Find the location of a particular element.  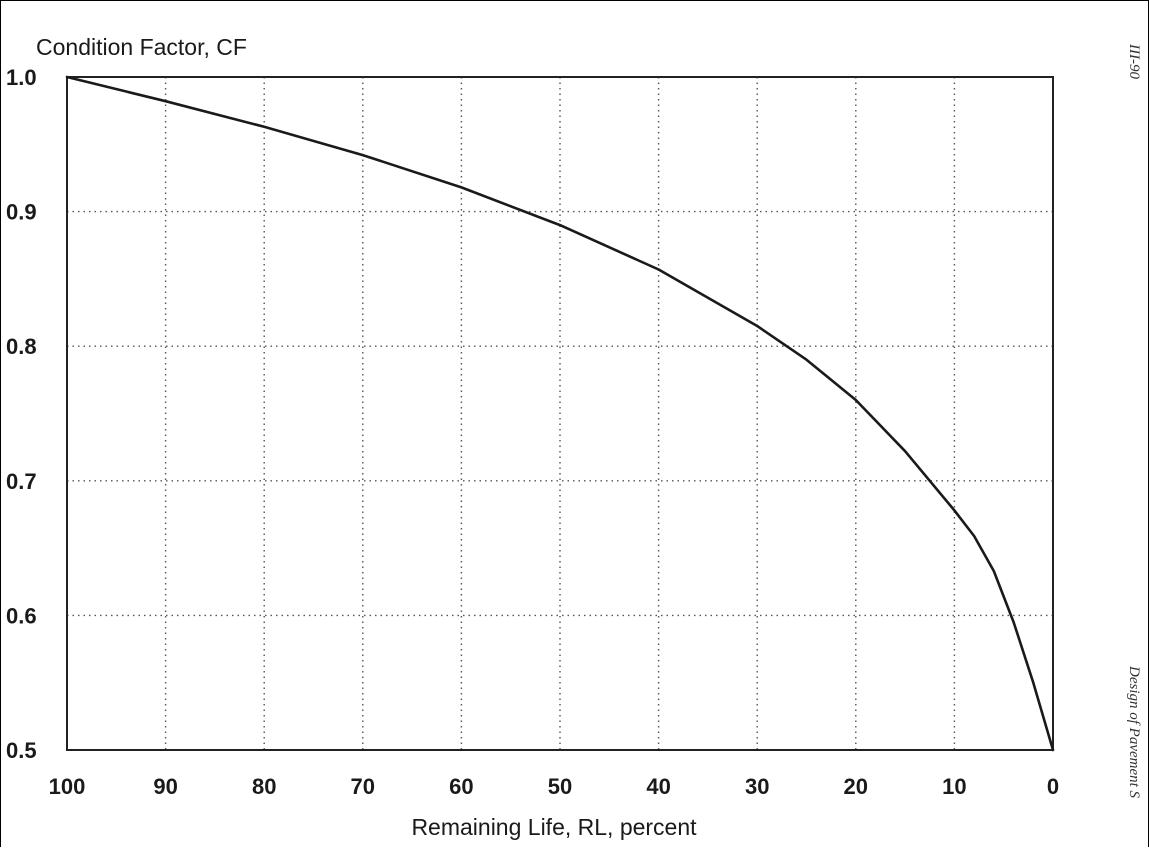

x-tick-label: 0 is located at coordinates (1053, 786).